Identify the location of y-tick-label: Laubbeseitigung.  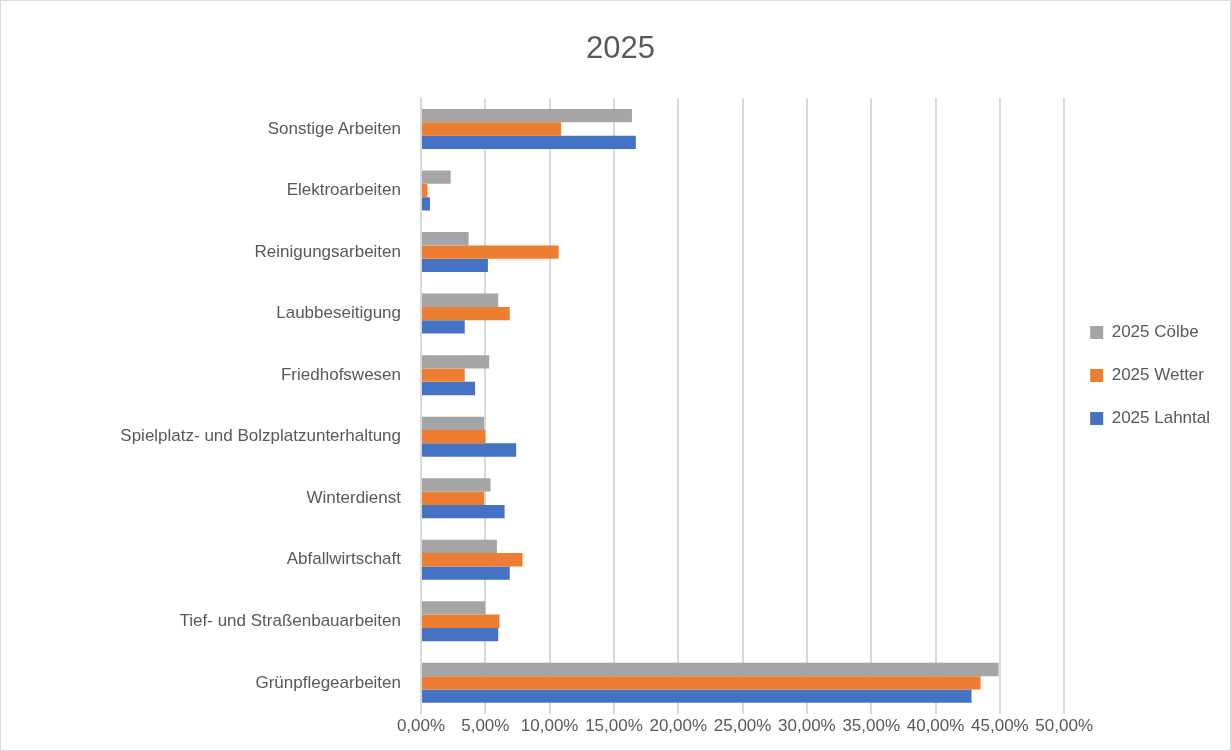
(338, 313).